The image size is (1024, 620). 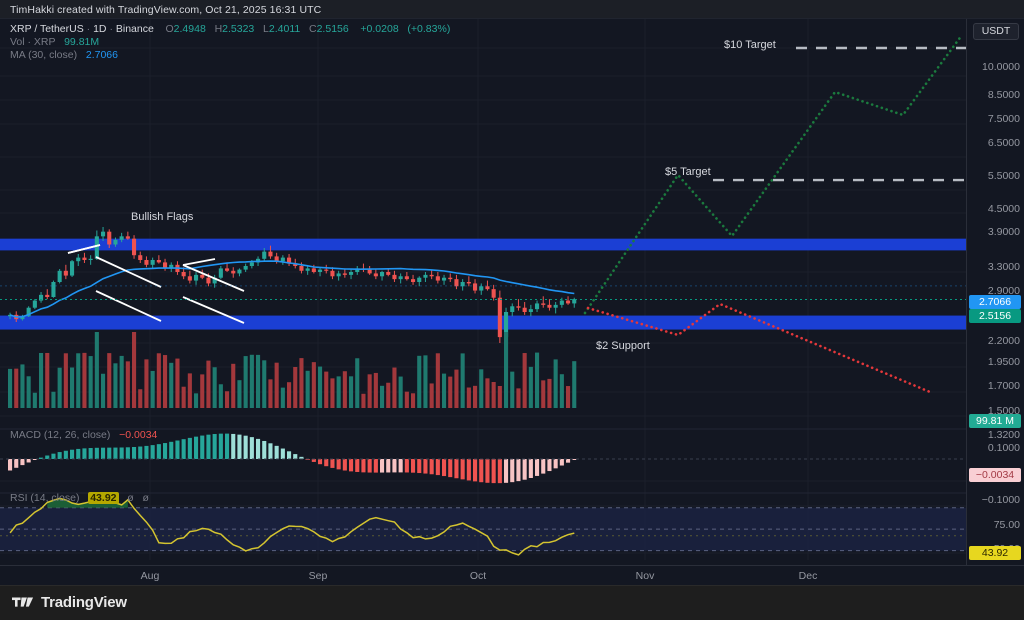 What do you see at coordinates (1003, 291) in the screenshot?
I see `price-tick: 2.9000` at bounding box center [1003, 291].